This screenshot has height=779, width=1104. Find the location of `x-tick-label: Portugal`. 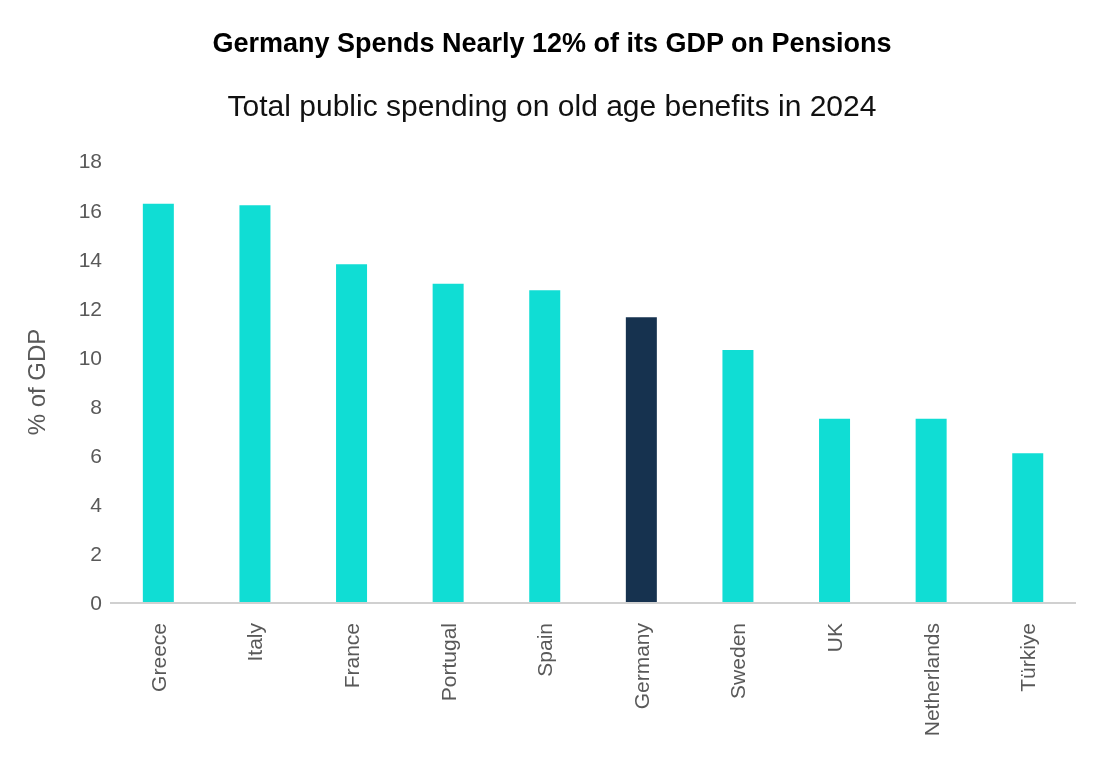

x-tick-label: Portugal is located at coordinates (448, 662).